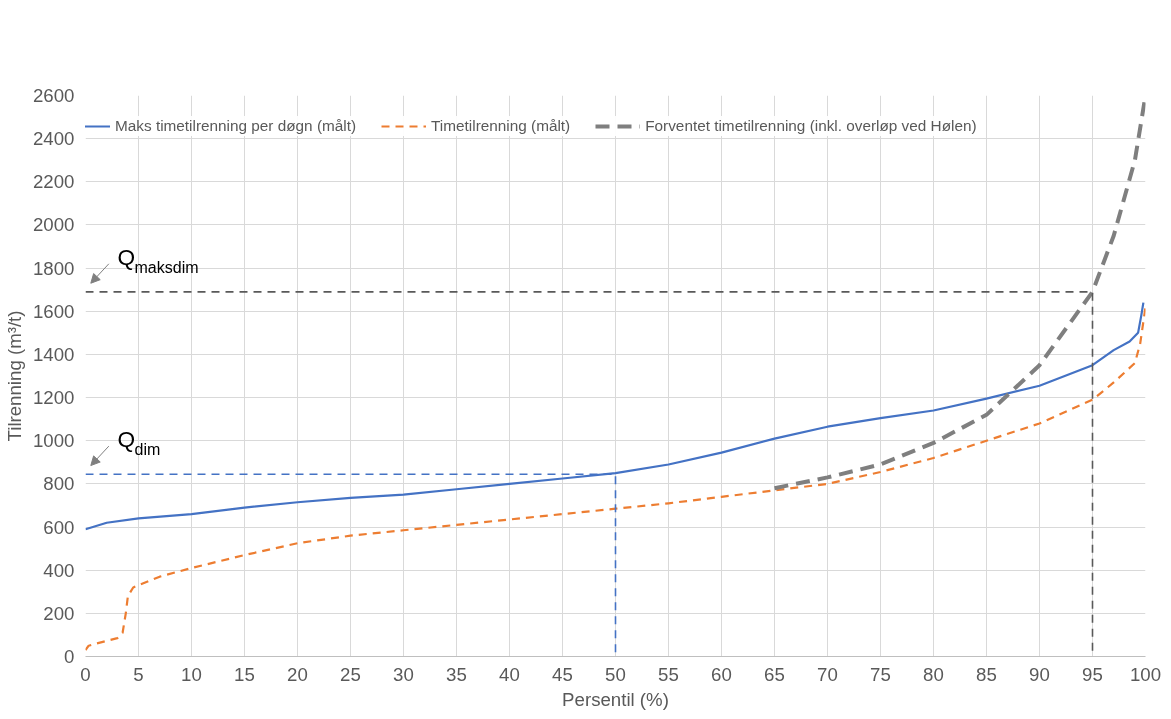  I want to click on legend-label: Timetilrenning (målt), so click(501, 126).